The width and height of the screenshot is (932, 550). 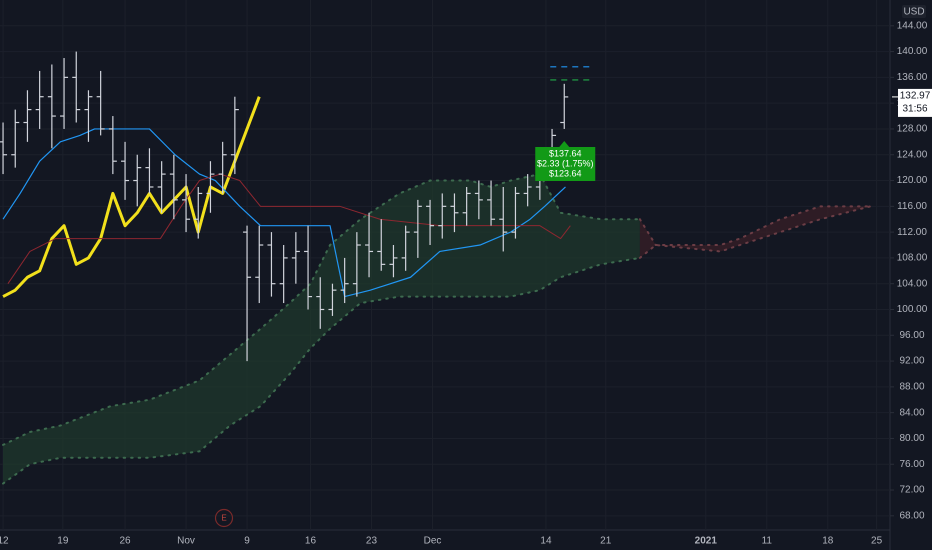 I want to click on x-tick-label: 16, so click(x=311, y=541).